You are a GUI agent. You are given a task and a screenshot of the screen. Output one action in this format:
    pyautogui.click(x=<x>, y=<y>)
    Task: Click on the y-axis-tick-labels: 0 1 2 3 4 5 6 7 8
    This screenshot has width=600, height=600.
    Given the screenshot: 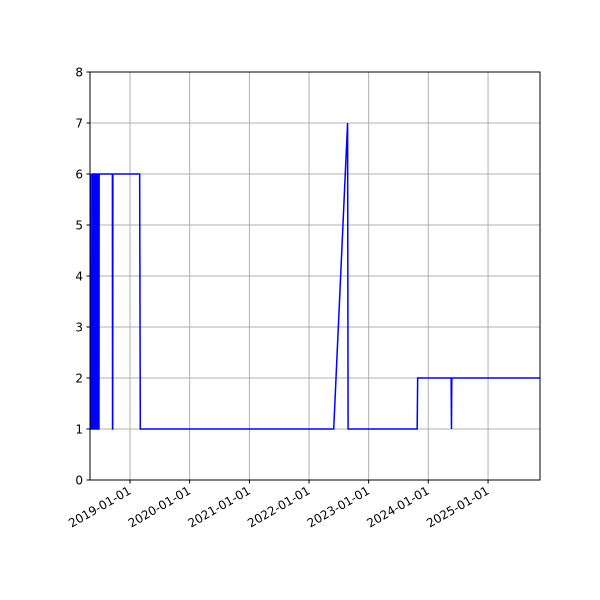 What is the action you would take?
    pyautogui.click(x=79, y=277)
    